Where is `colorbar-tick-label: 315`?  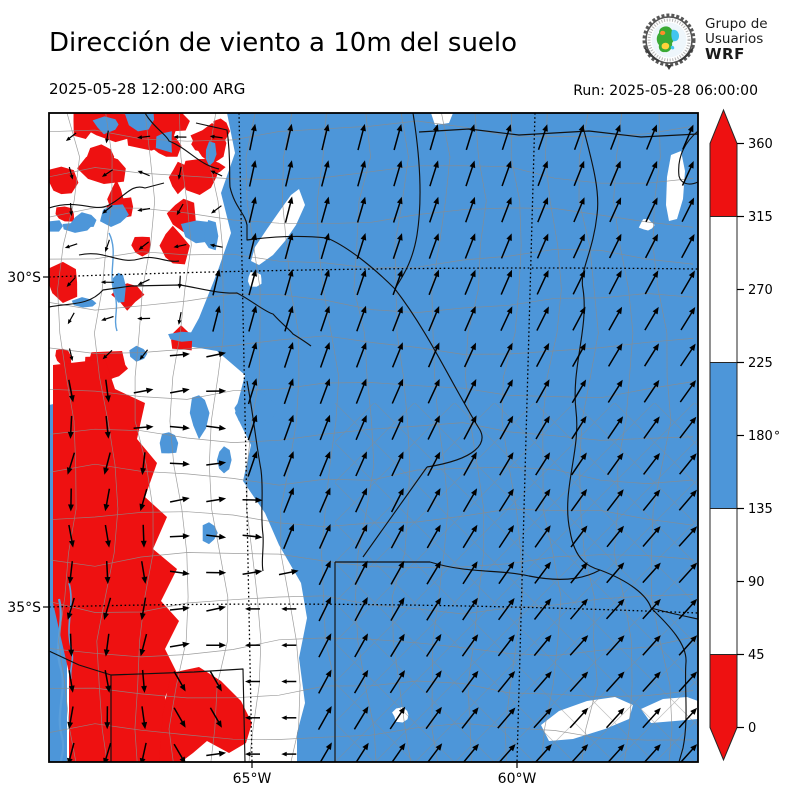
colorbar-tick-label: 315 is located at coordinates (760, 217).